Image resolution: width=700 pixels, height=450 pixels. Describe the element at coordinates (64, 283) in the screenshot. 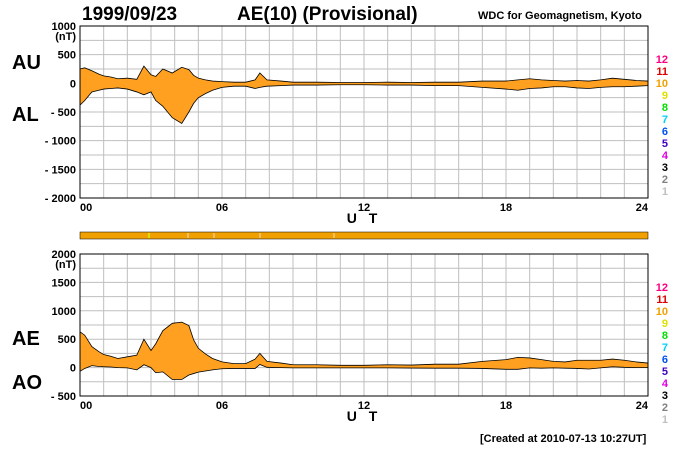

I see `y-tick-label: 1500` at that location.